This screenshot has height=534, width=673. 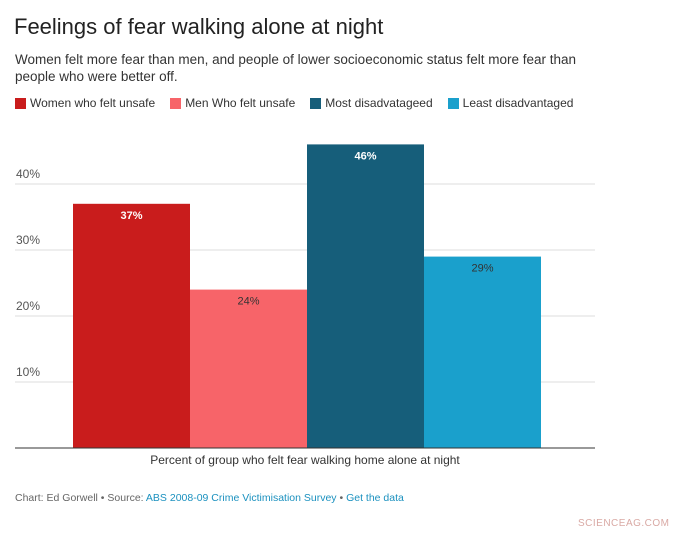 What do you see at coordinates (365, 156) in the screenshot?
I see `bar-value-label: 46%` at bounding box center [365, 156].